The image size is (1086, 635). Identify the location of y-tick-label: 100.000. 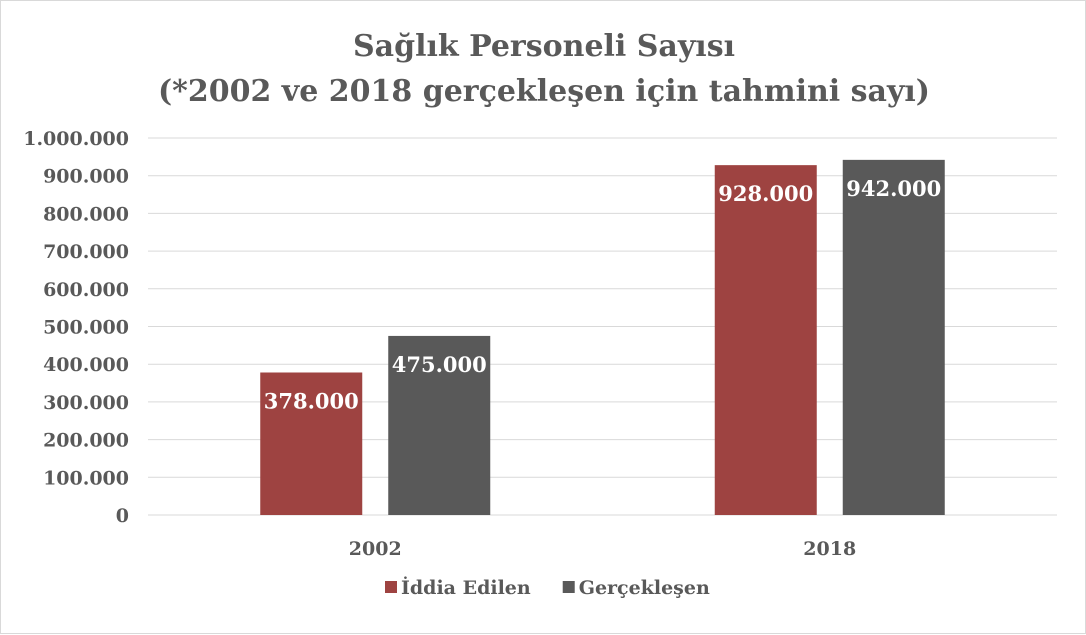
(86, 478).